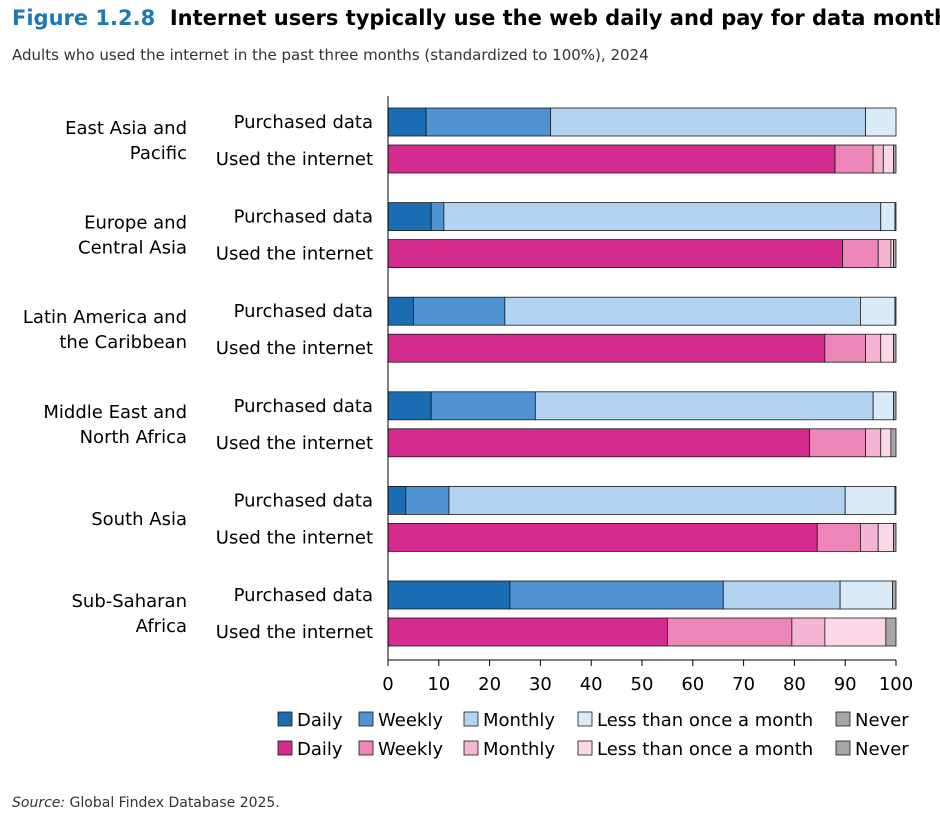 The image size is (940, 828). Describe the element at coordinates (84, 18) in the screenshot. I see `figure-label: Figure 1.2.8` at that location.